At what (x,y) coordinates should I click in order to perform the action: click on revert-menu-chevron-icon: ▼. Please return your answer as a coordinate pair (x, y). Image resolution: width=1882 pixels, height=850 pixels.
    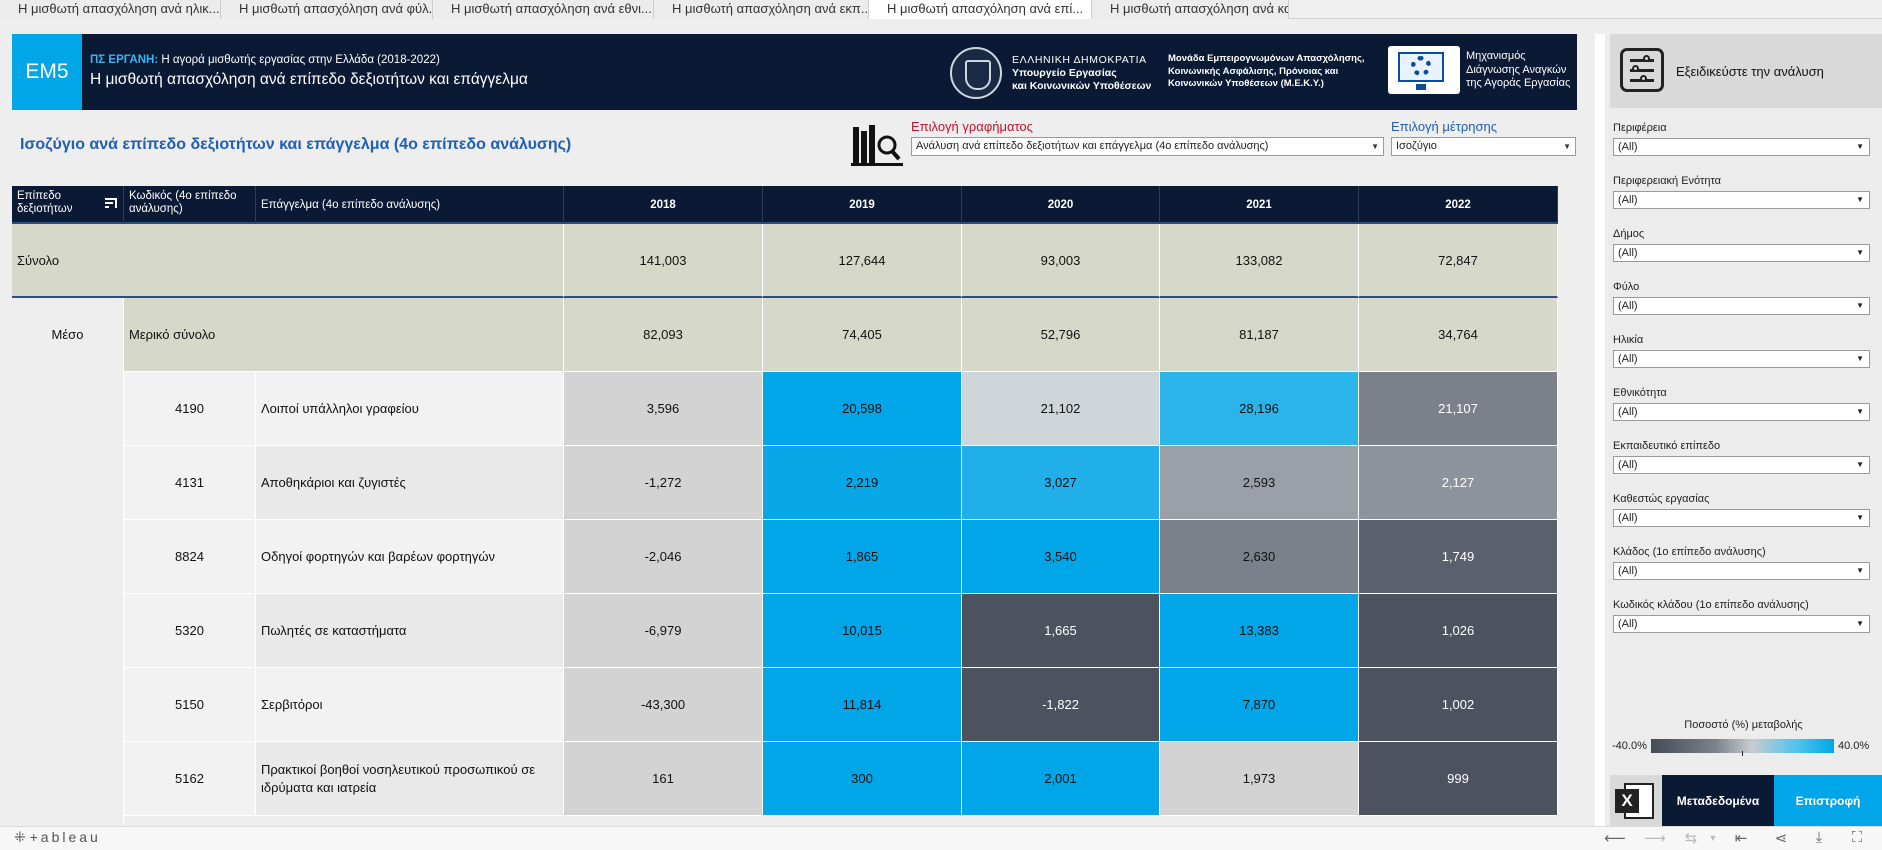
    Looking at the image, I should click on (1713, 838).